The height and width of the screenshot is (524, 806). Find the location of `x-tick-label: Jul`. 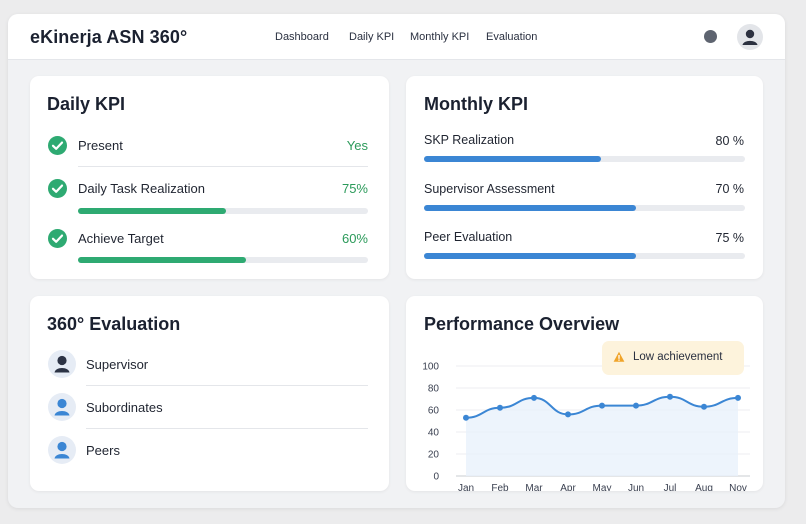

x-tick-label: Jul is located at coordinates (670, 487).